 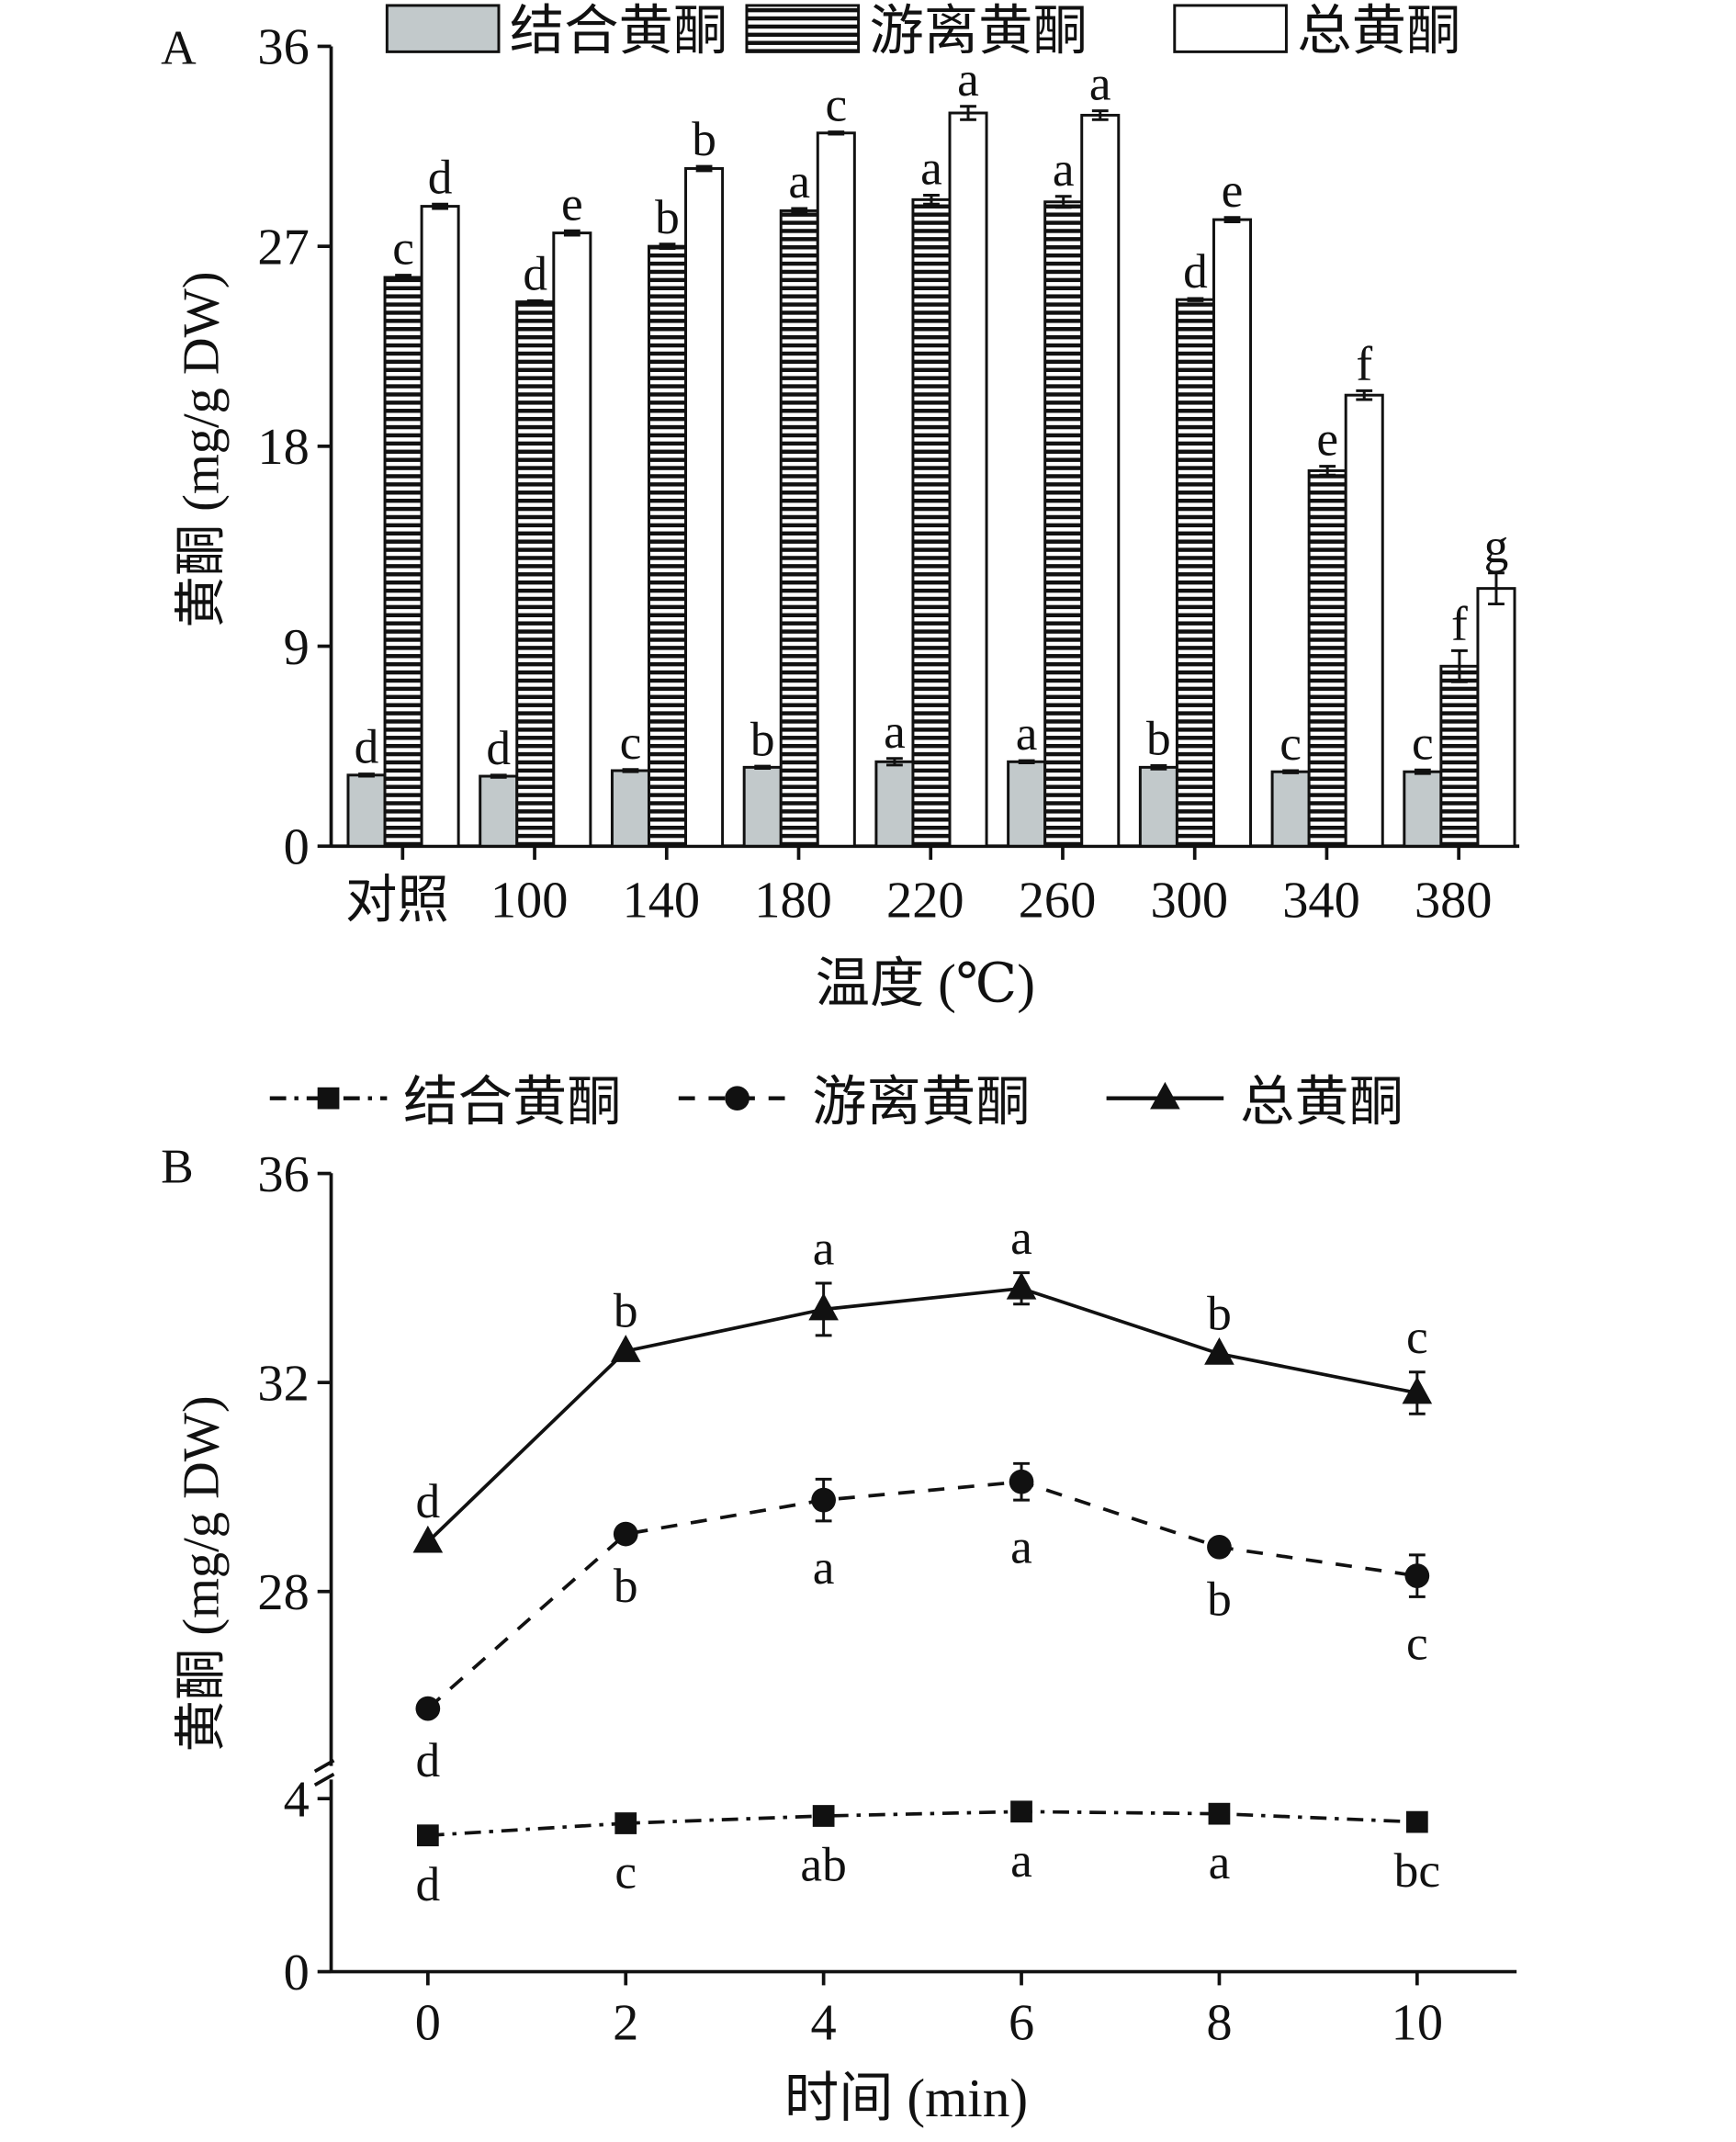 What do you see at coordinates (1021, 2023) in the screenshot?
I see `x-tick-label: 6` at bounding box center [1021, 2023].